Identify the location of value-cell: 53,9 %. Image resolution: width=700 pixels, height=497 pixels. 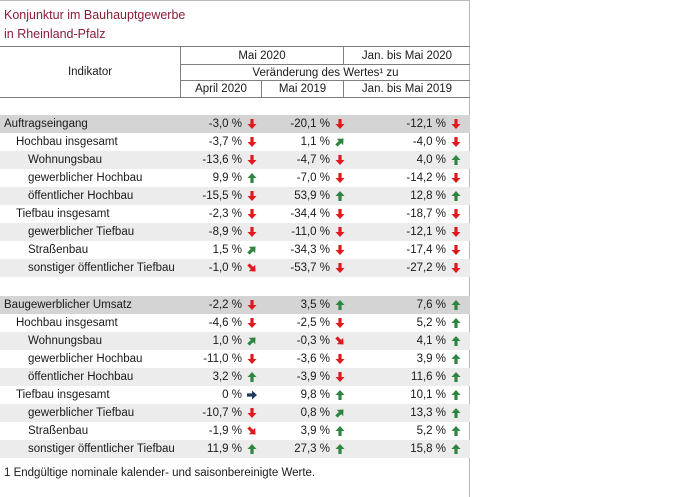
(312, 196).